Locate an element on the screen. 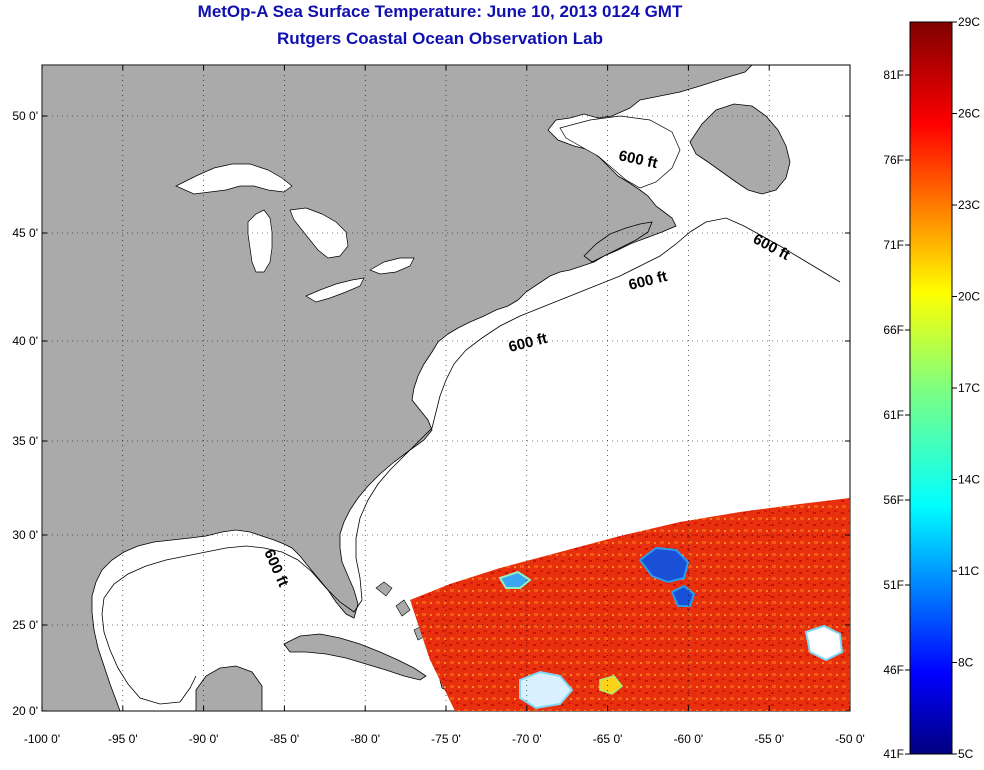 This screenshot has width=984, height=770. warm-patch is located at coordinates (611, 685).